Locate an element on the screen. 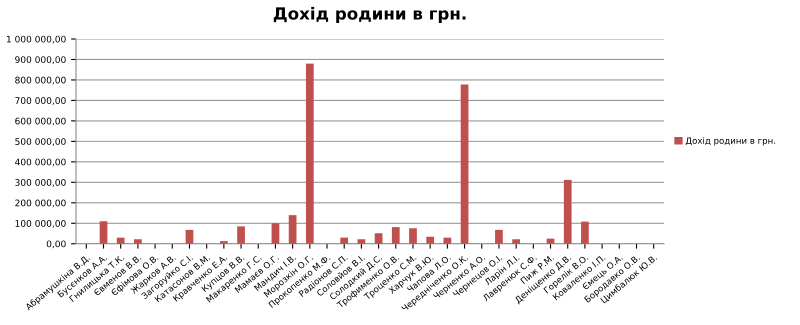  y-tick-label: 100 000,00 is located at coordinates (41, 224).